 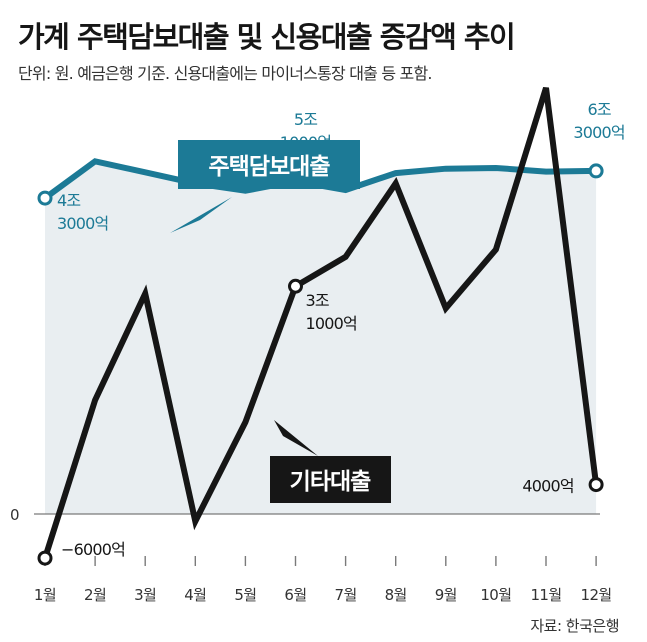 I want to click on x-tick-label: 6월, so click(x=295, y=595).